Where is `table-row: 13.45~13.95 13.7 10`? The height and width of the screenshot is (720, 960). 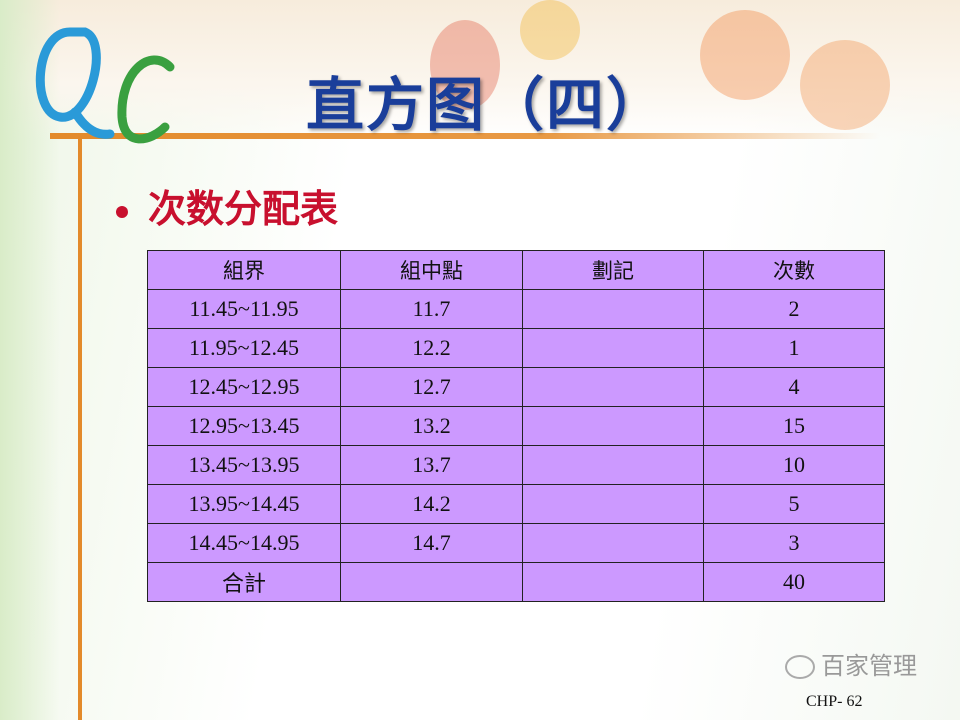
table-row: 13.45~13.95 13.7 10 is located at coordinates (516, 465).